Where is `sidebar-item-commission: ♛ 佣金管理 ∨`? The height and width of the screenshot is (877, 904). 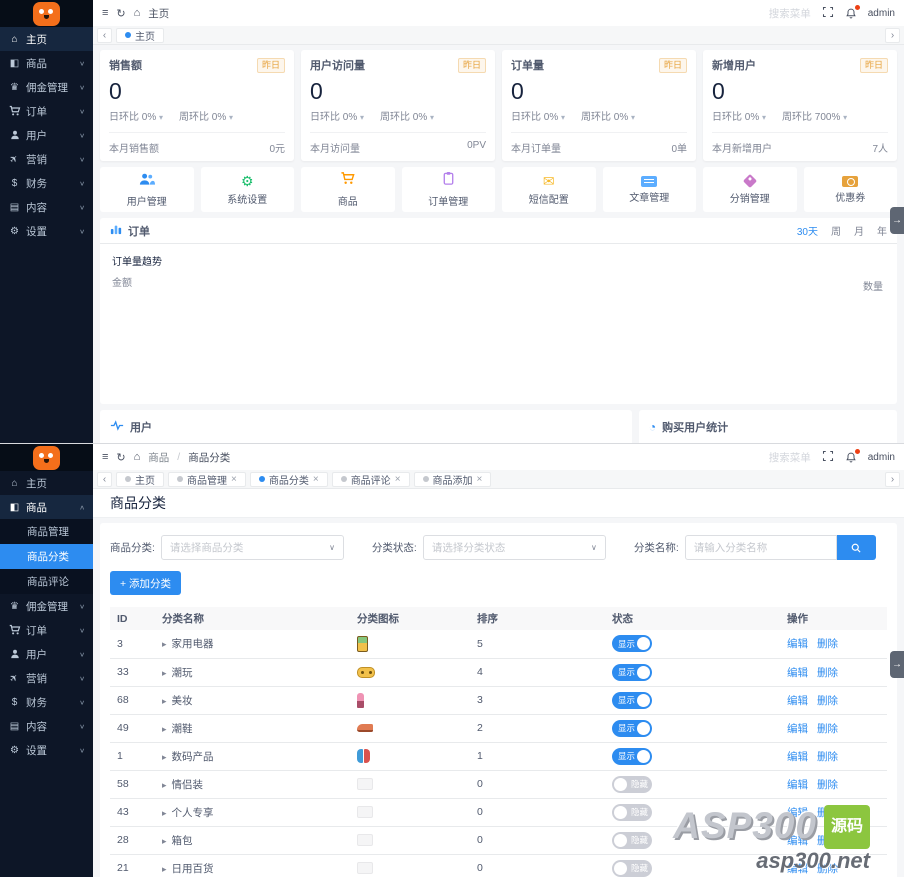 sidebar-item-commission: ♛ 佣金管理 ∨ is located at coordinates (46, 87).